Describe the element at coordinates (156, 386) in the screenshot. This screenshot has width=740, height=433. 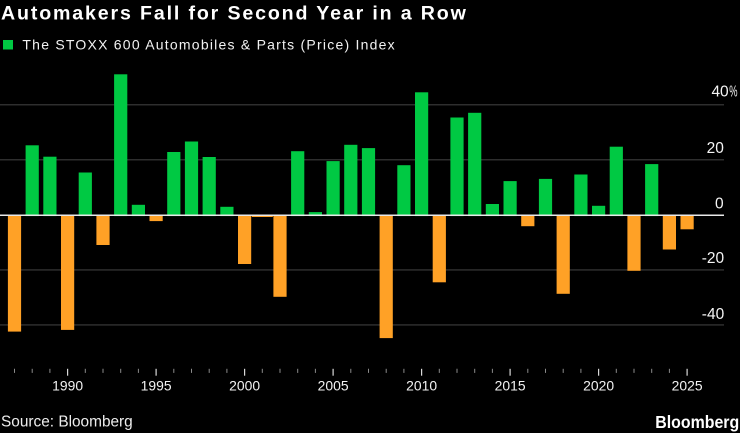
I see `svg-text: 1995` at that location.